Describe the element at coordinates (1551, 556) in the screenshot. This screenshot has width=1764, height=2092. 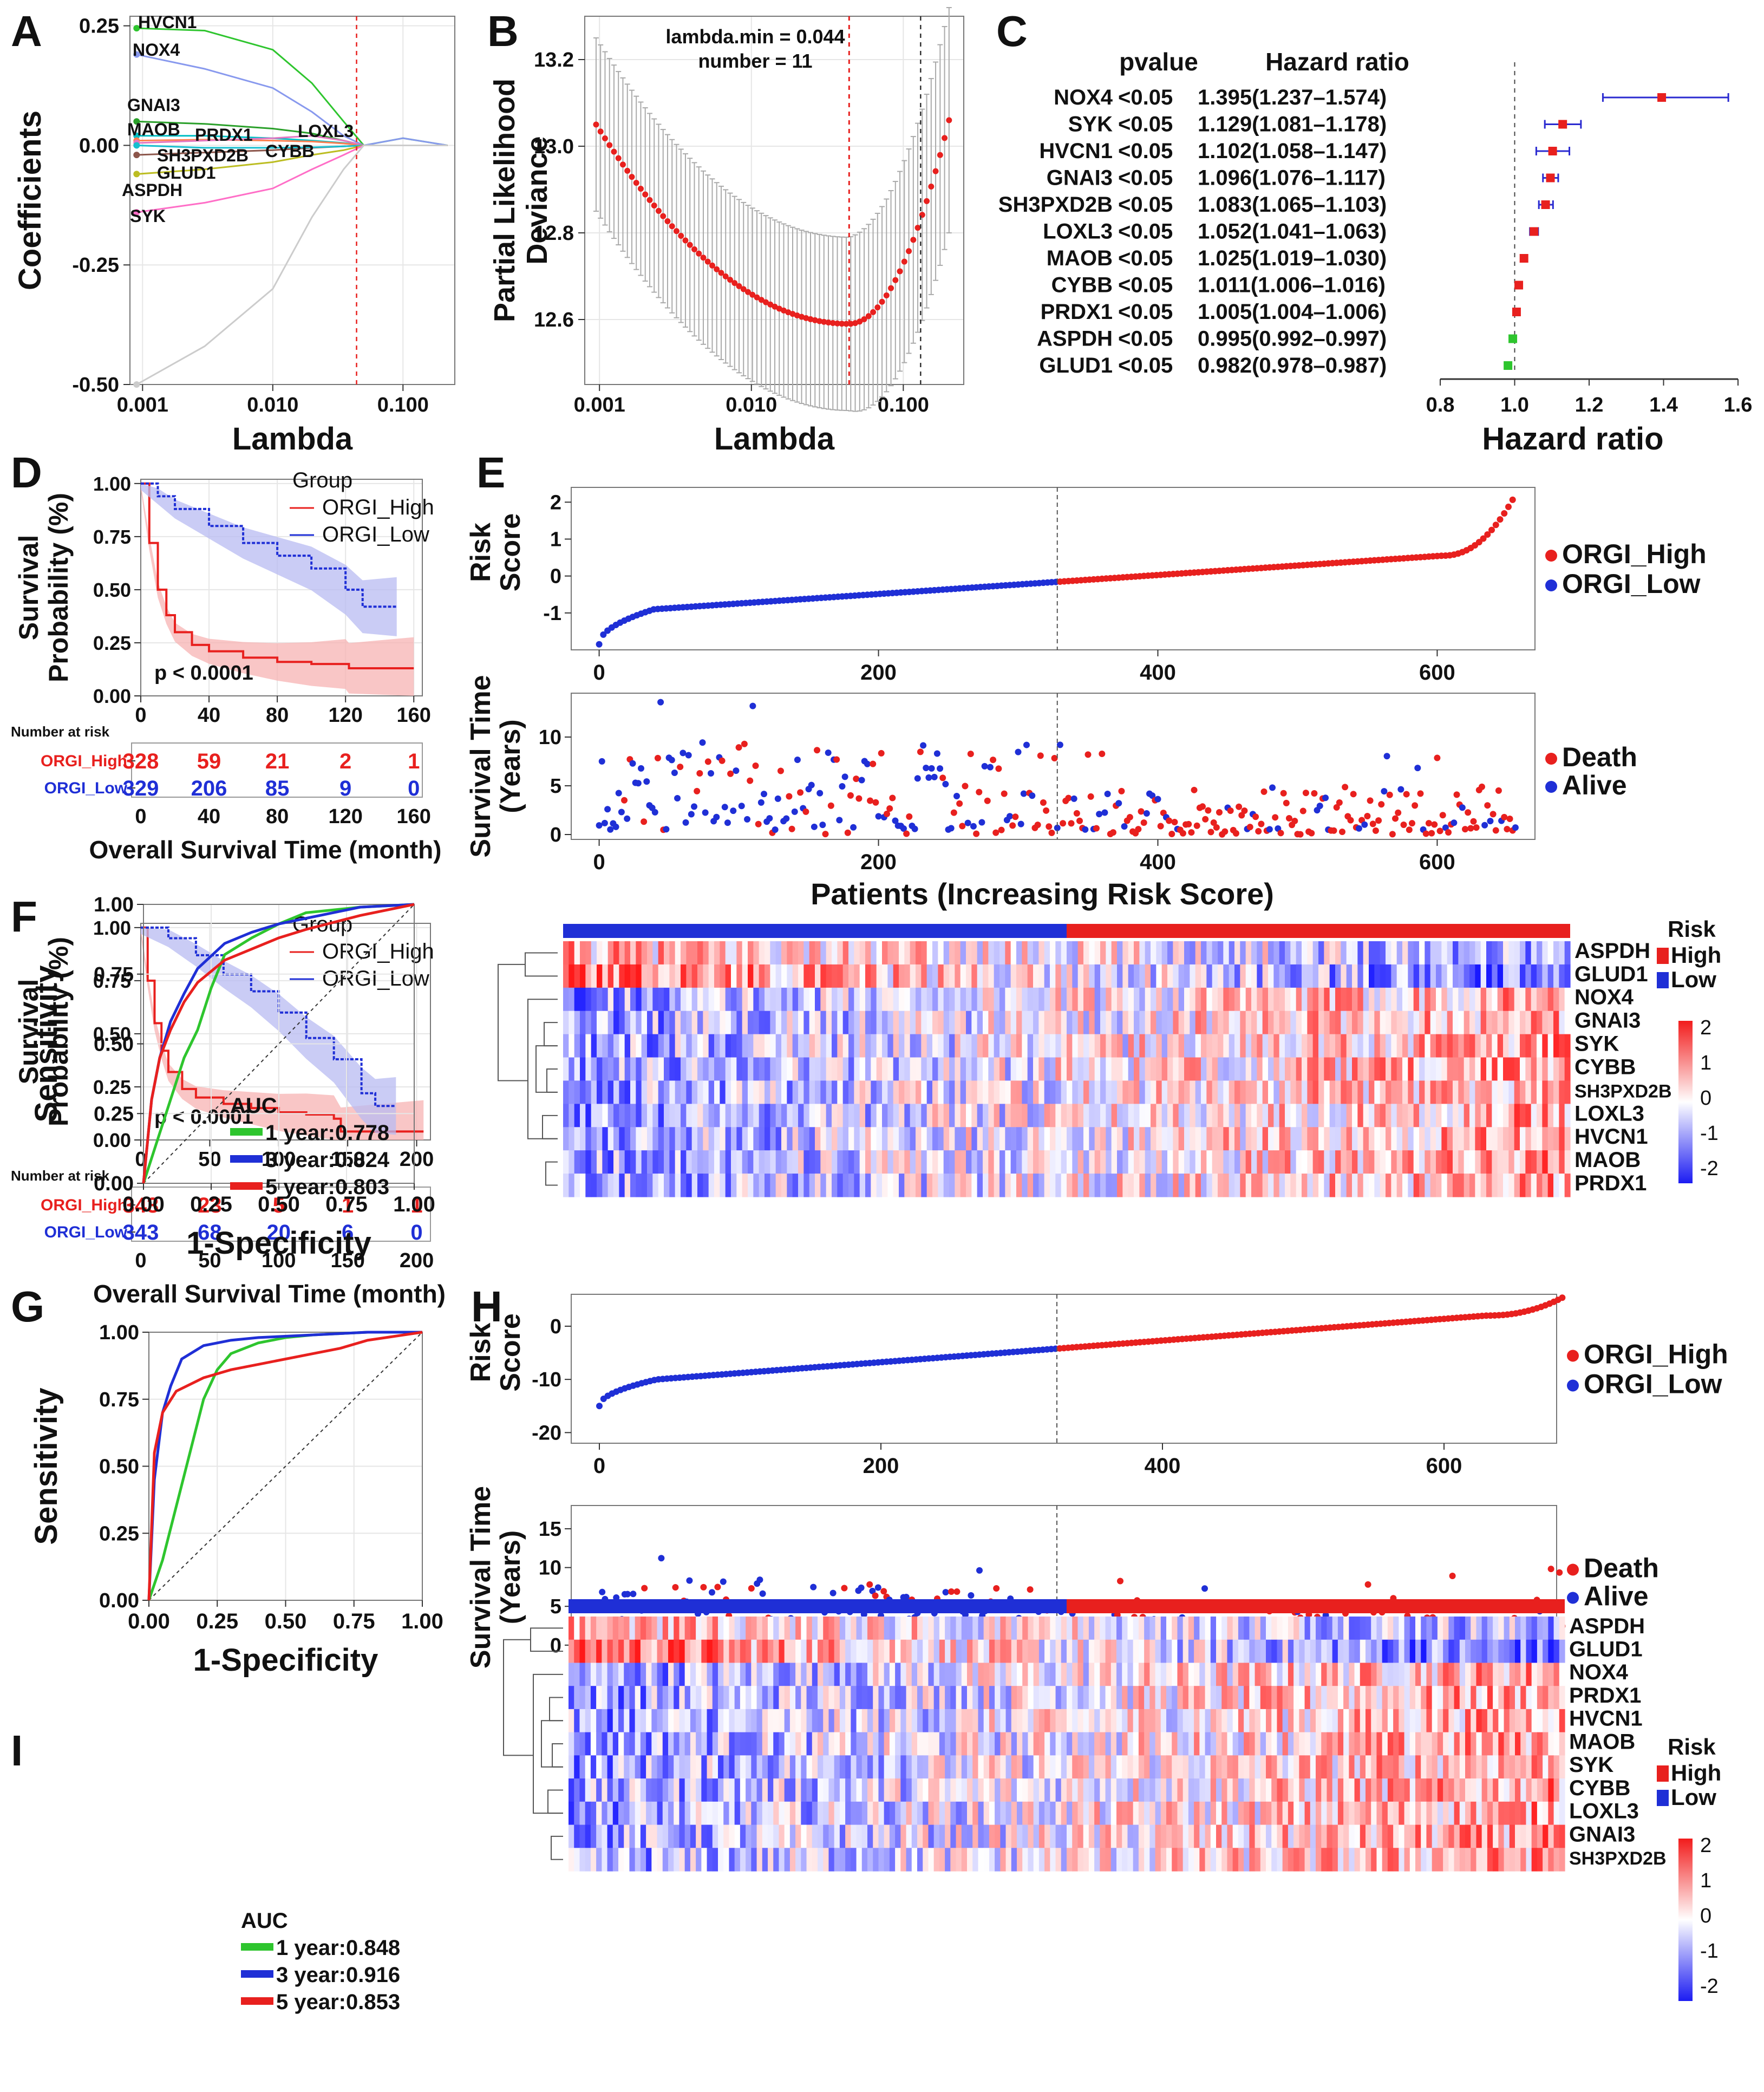
I see `legend-dot` at that location.